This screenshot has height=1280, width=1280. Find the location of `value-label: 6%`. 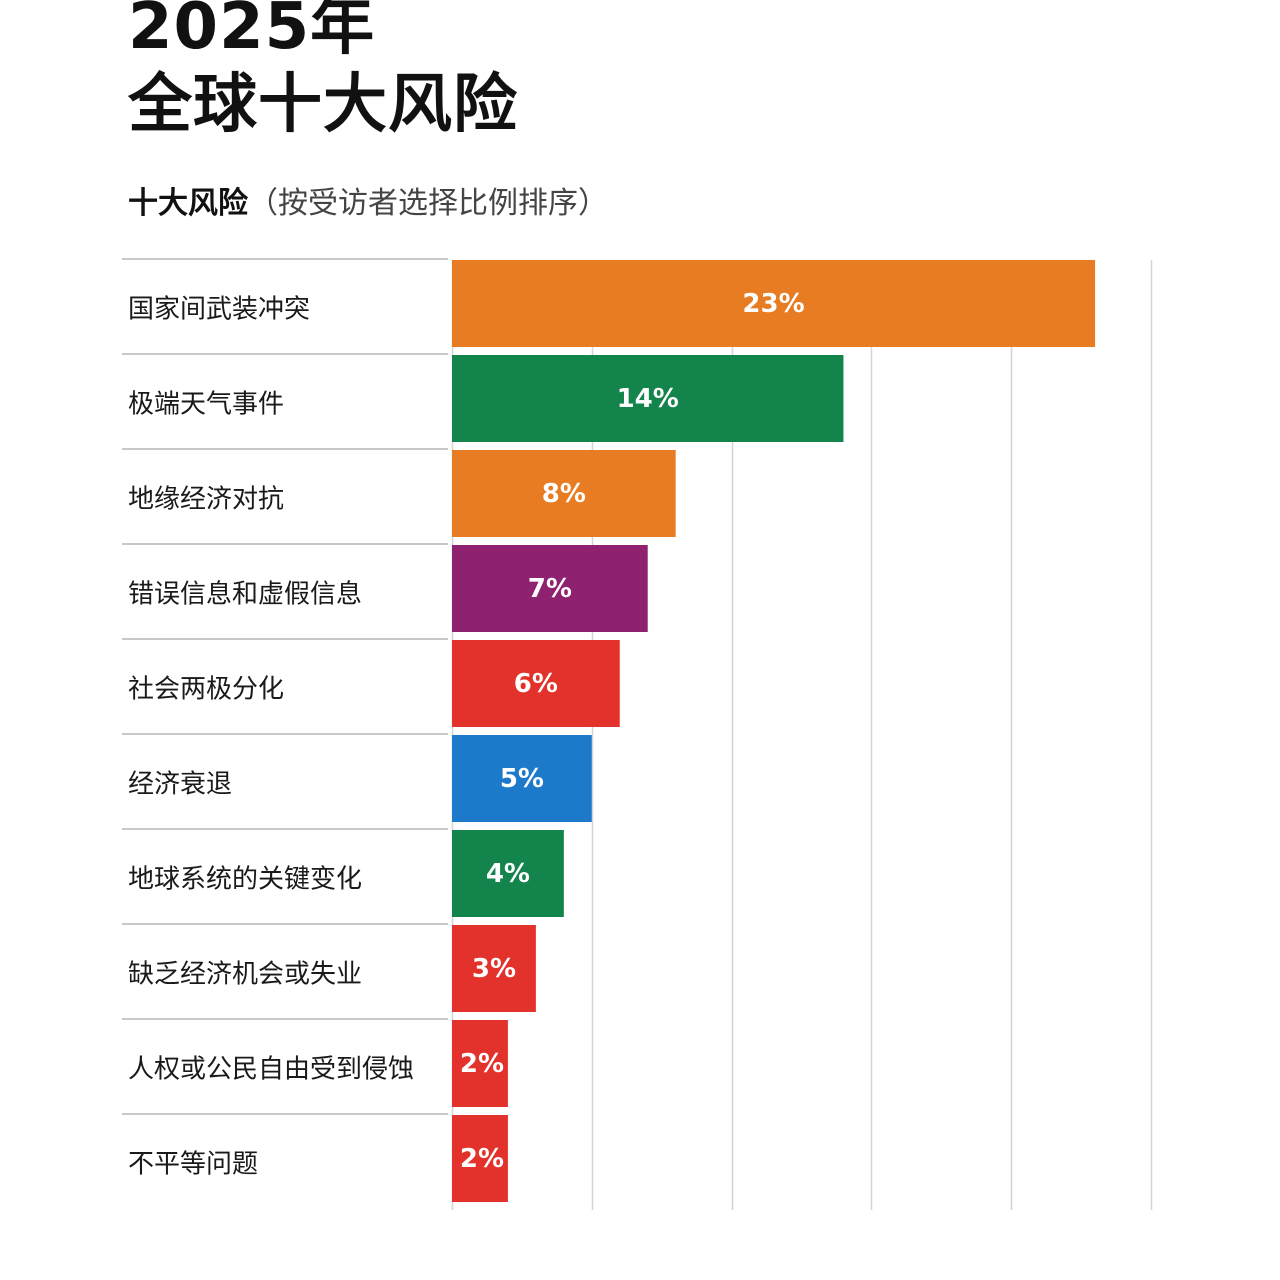

value-label: 6% is located at coordinates (536, 684).